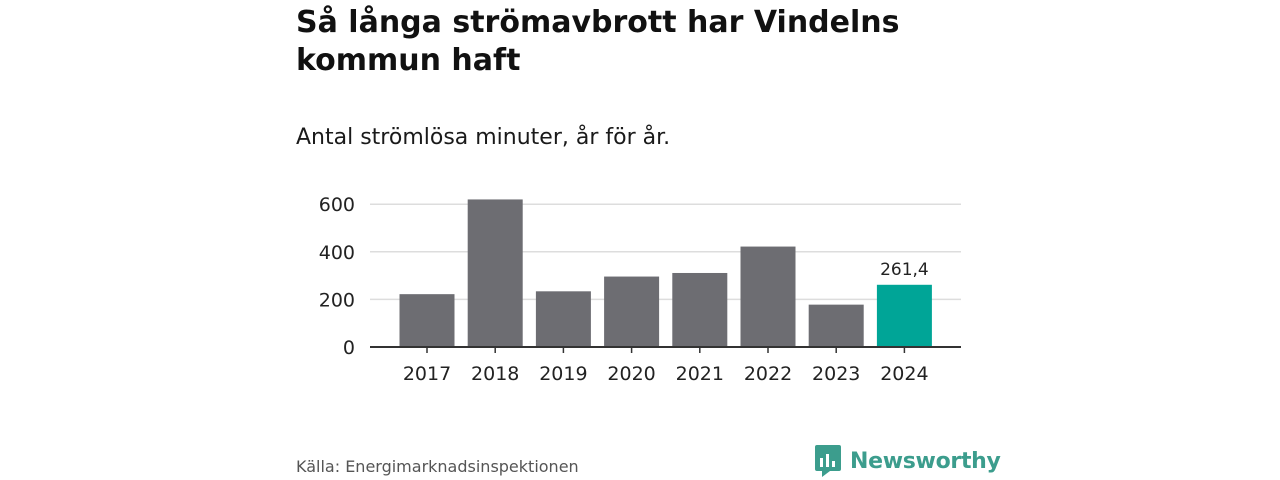 This screenshot has width=1280, height=480. I want to click on bar-2018, so click(495, 273).